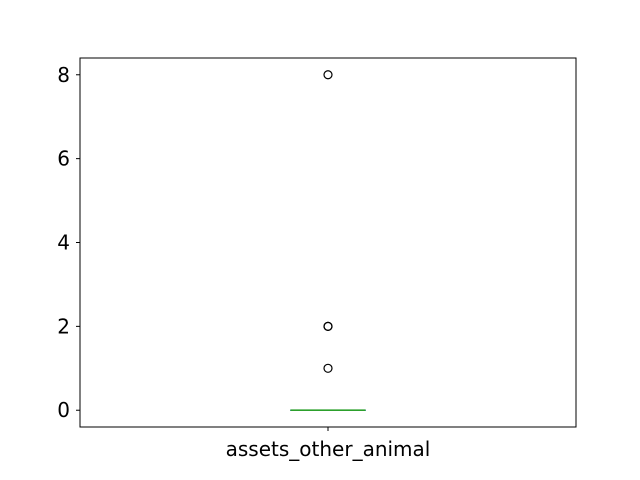 The width and height of the screenshot is (640, 480). I want to click on box-group, so click(328, 241).